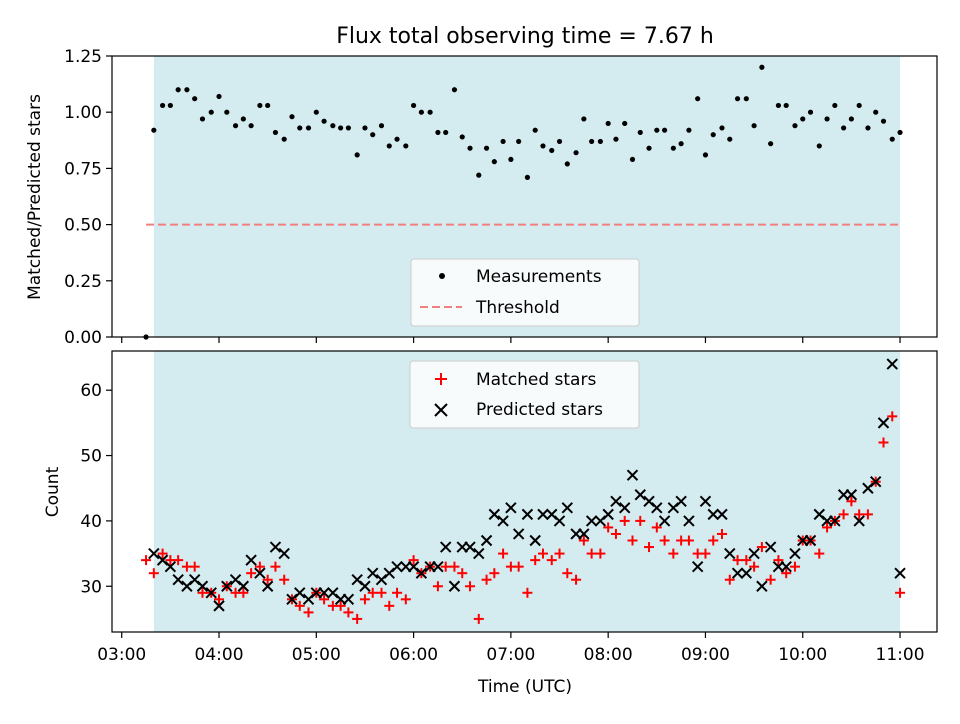 This screenshot has width=960, height=724. What do you see at coordinates (441, 410) in the screenshot?
I see `legend-predicted-marker` at bounding box center [441, 410].